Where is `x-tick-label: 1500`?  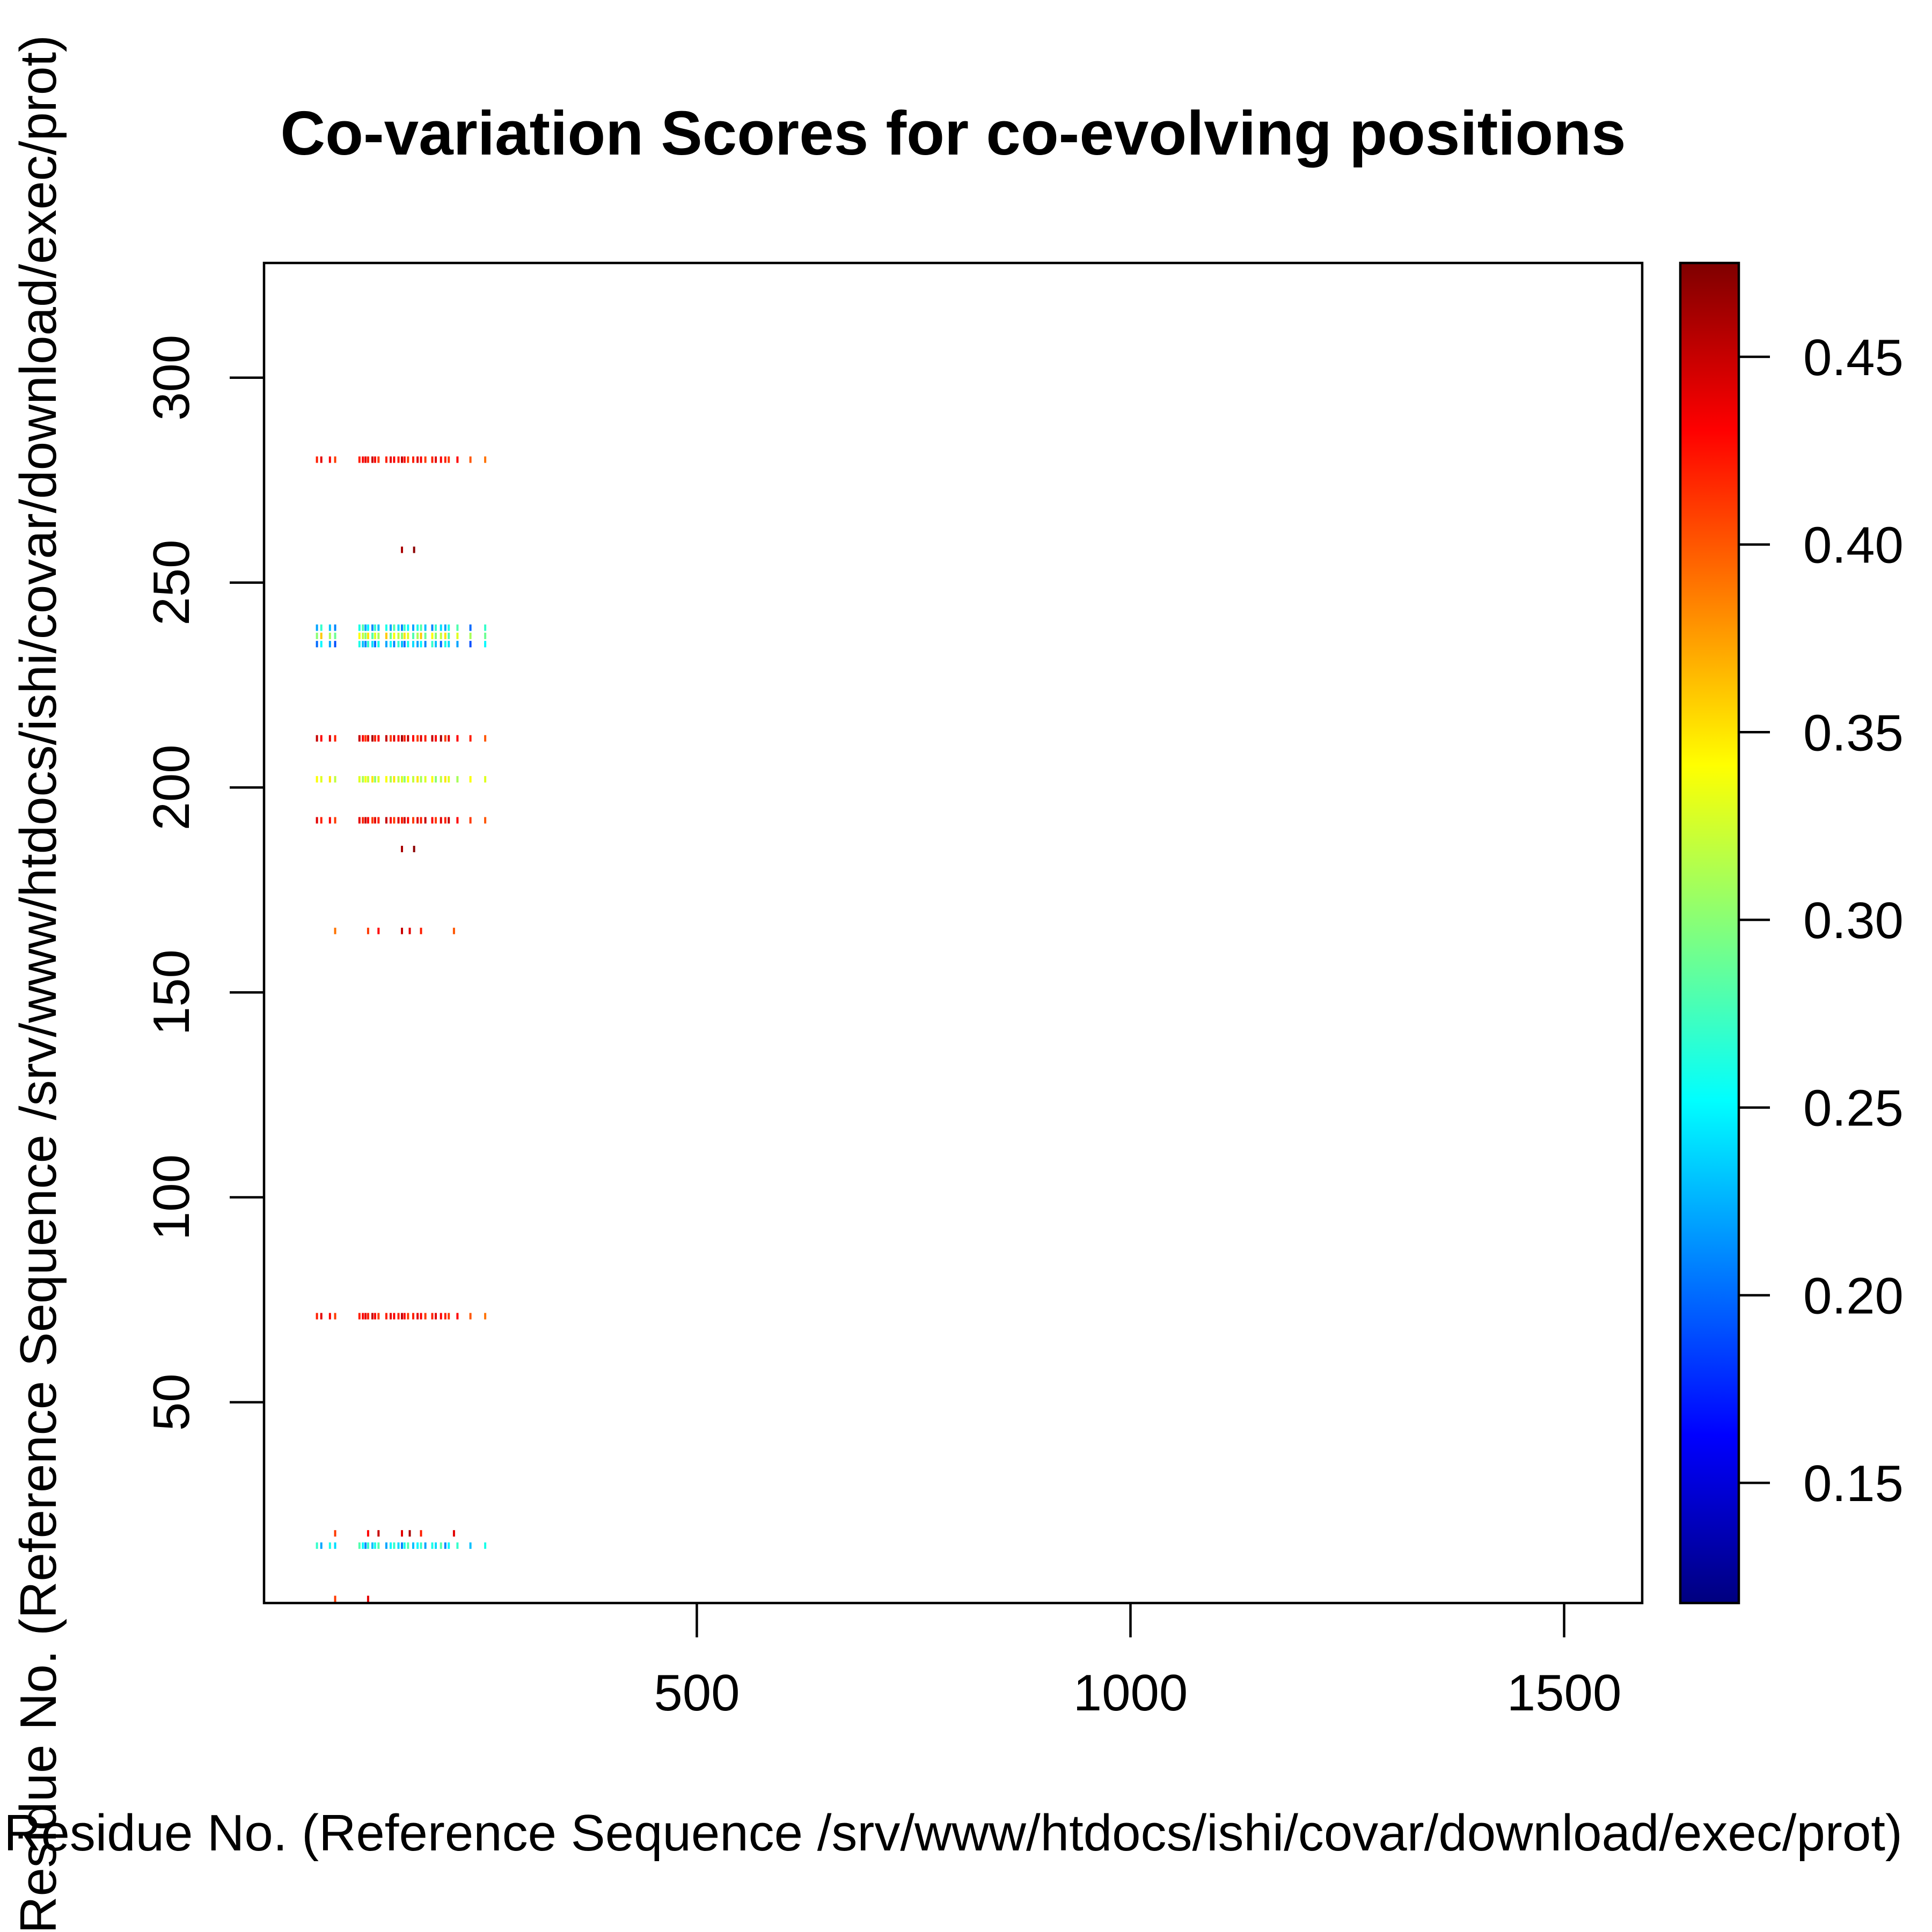
x-tick-label: 1500 is located at coordinates (1564, 1693).